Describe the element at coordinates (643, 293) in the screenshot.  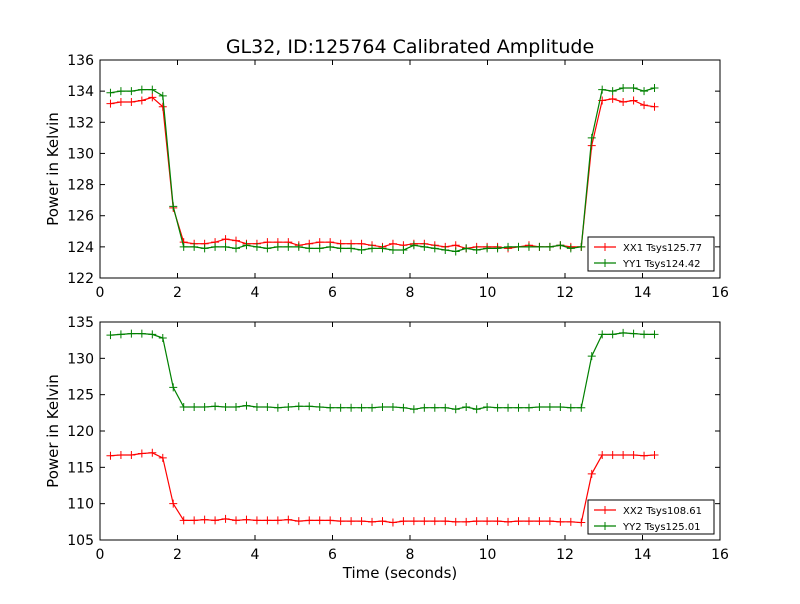
I see `x-tick-label: 14` at that location.